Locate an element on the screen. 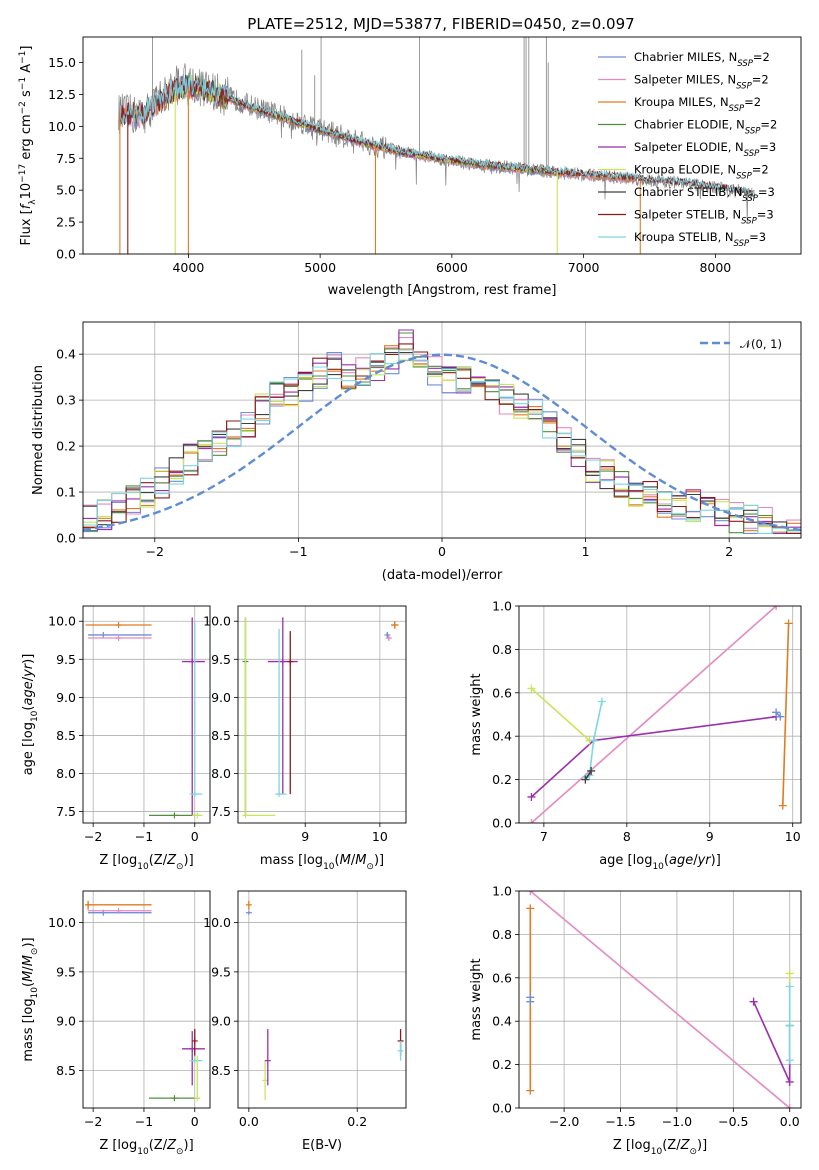 Image resolution: width=819 pixels, height=1170 pixels. x-tick-label: 8 is located at coordinates (627, 836).